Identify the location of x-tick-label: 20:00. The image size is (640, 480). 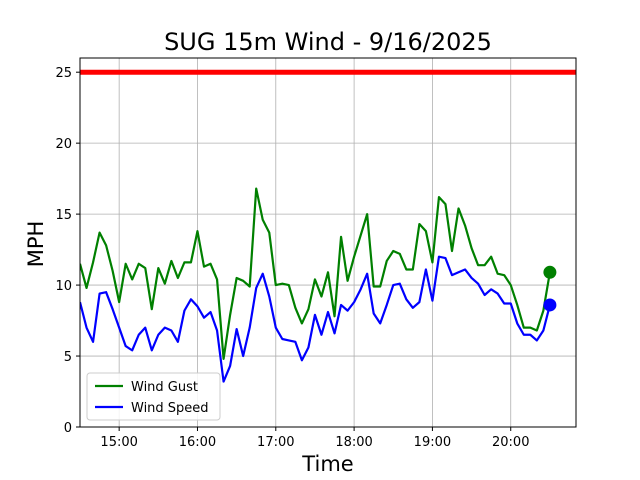
(510, 442).